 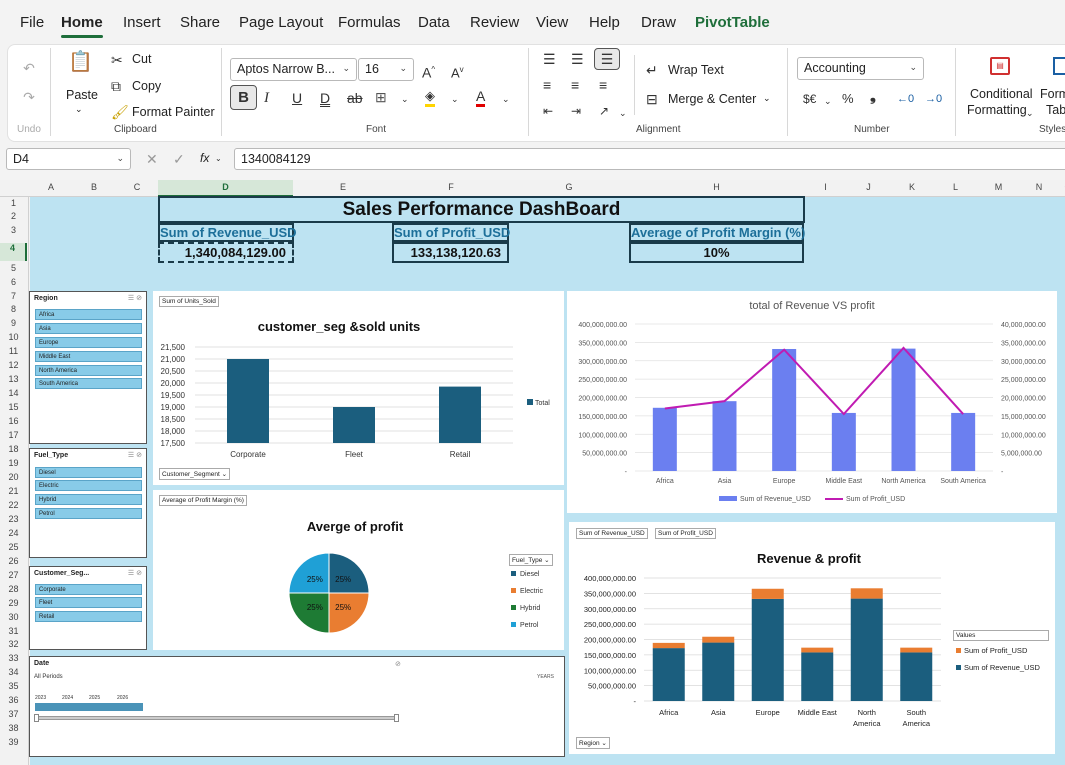 What do you see at coordinates (173, 112) in the screenshot?
I see `format-painter-button: Format Painter` at bounding box center [173, 112].